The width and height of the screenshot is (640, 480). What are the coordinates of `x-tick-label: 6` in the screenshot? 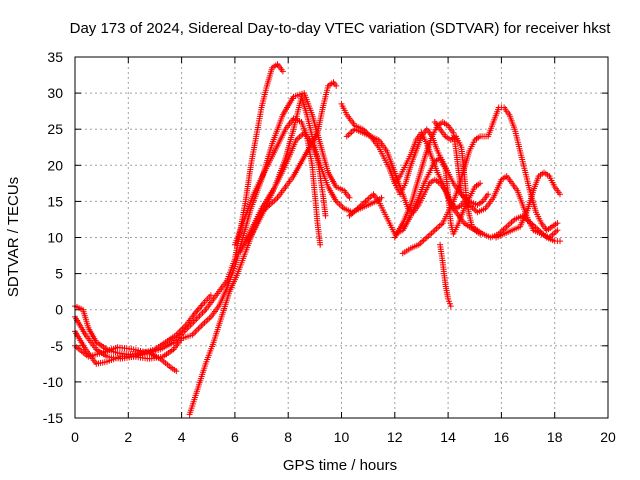 It's located at (235, 437).